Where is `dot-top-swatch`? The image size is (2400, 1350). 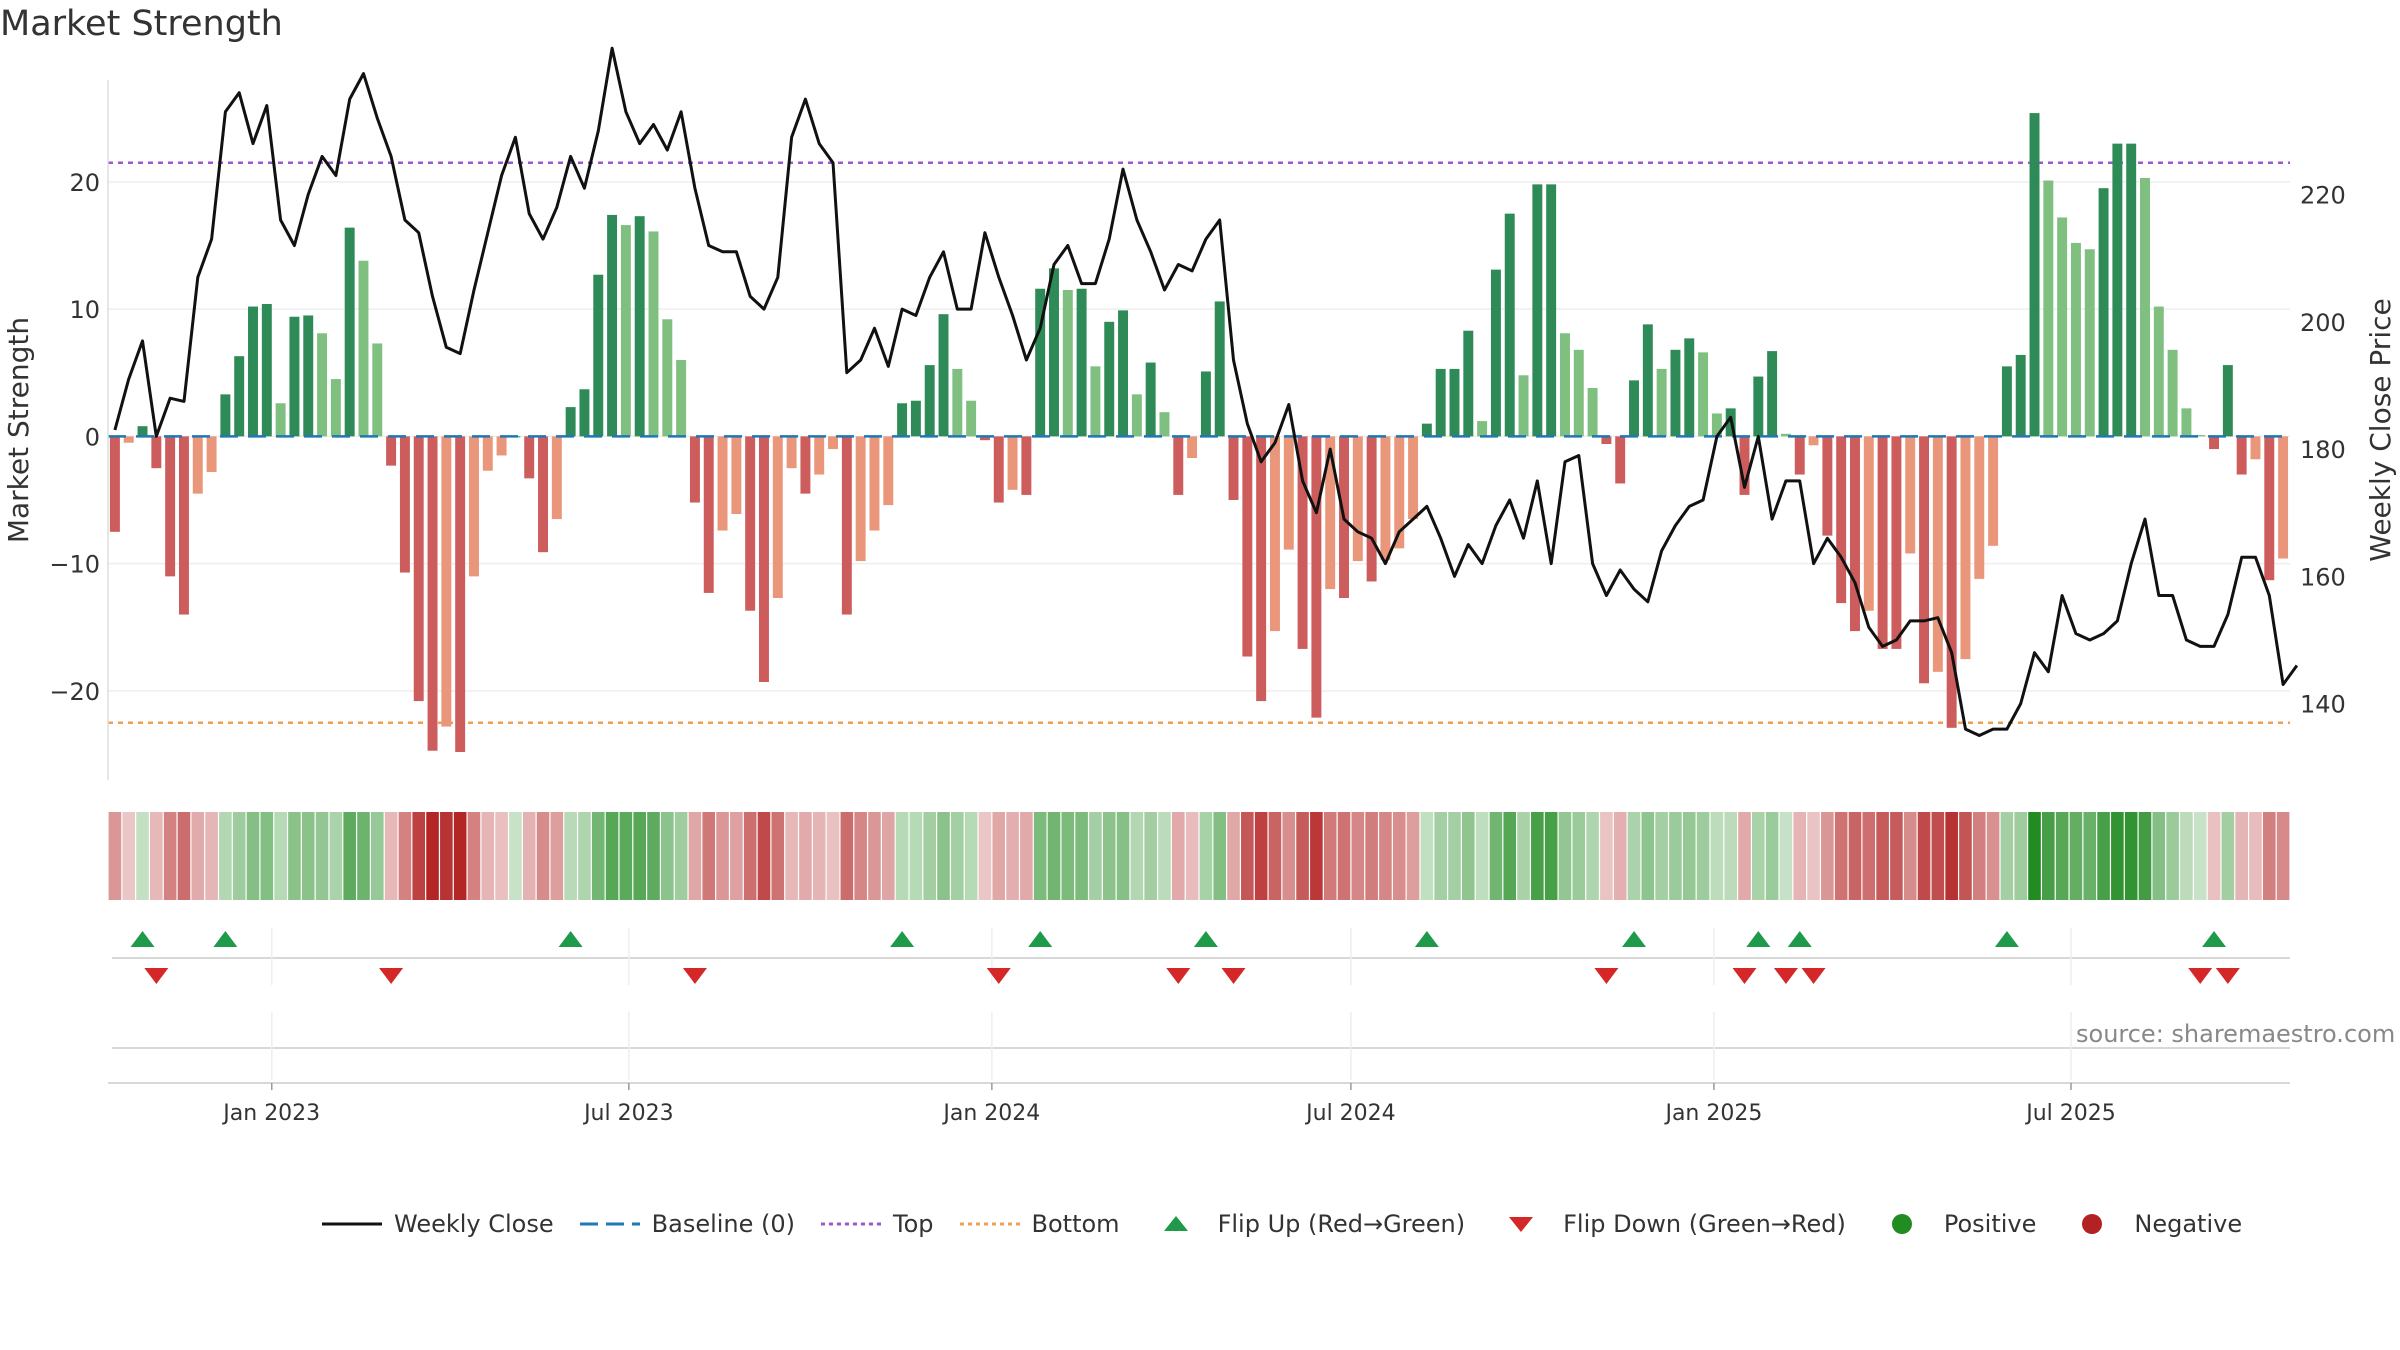 dot-top-swatch is located at coordinates (851, 1224).